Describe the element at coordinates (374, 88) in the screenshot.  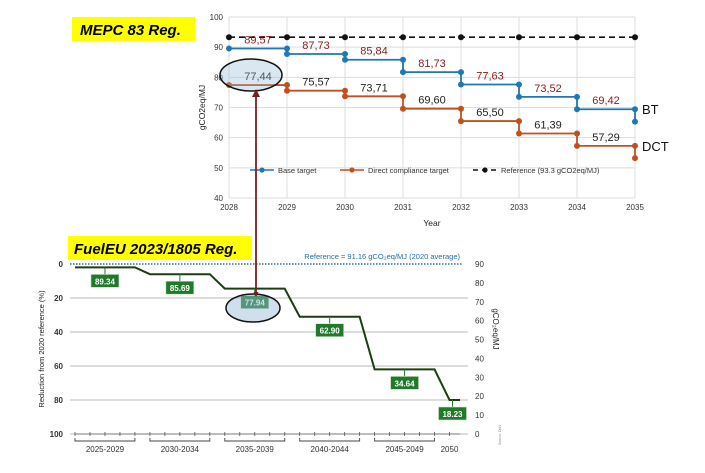
I see `dct-value-label: 73,71` at that location.